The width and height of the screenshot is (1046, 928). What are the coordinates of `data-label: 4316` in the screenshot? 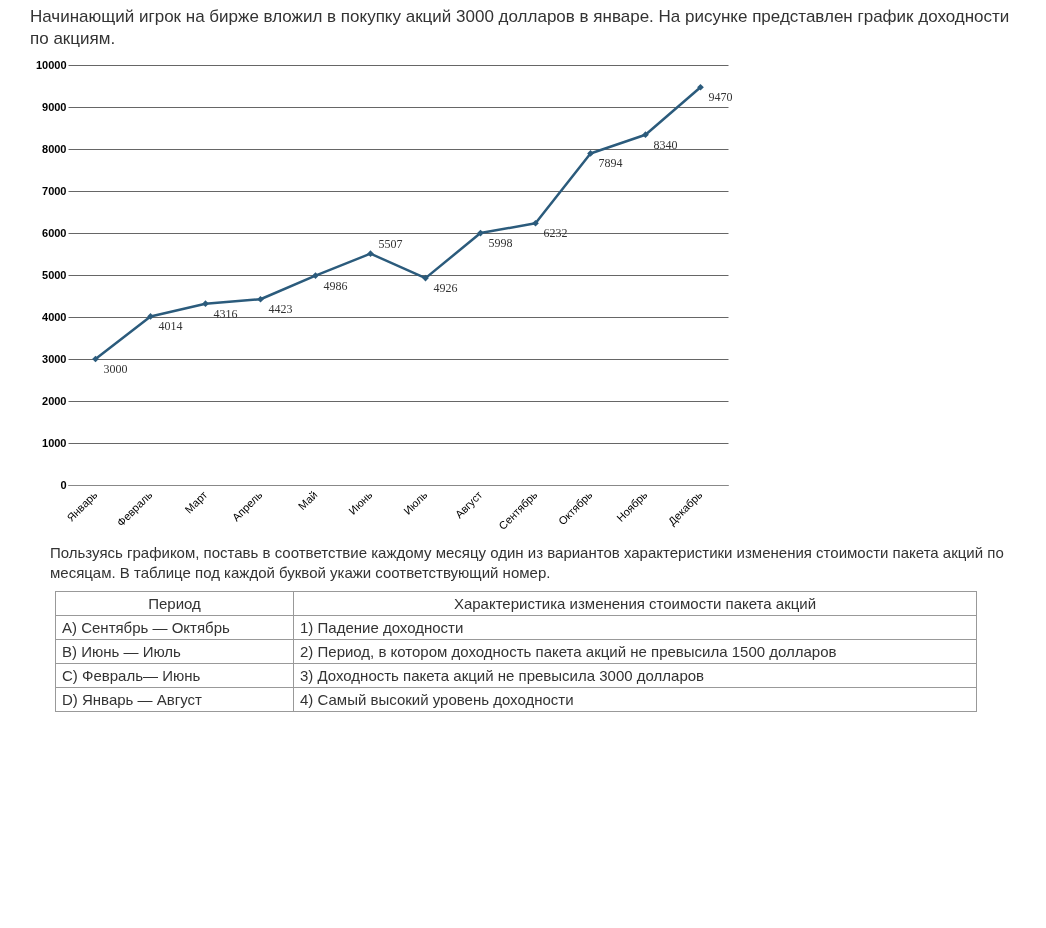 It's located at (225, 313).